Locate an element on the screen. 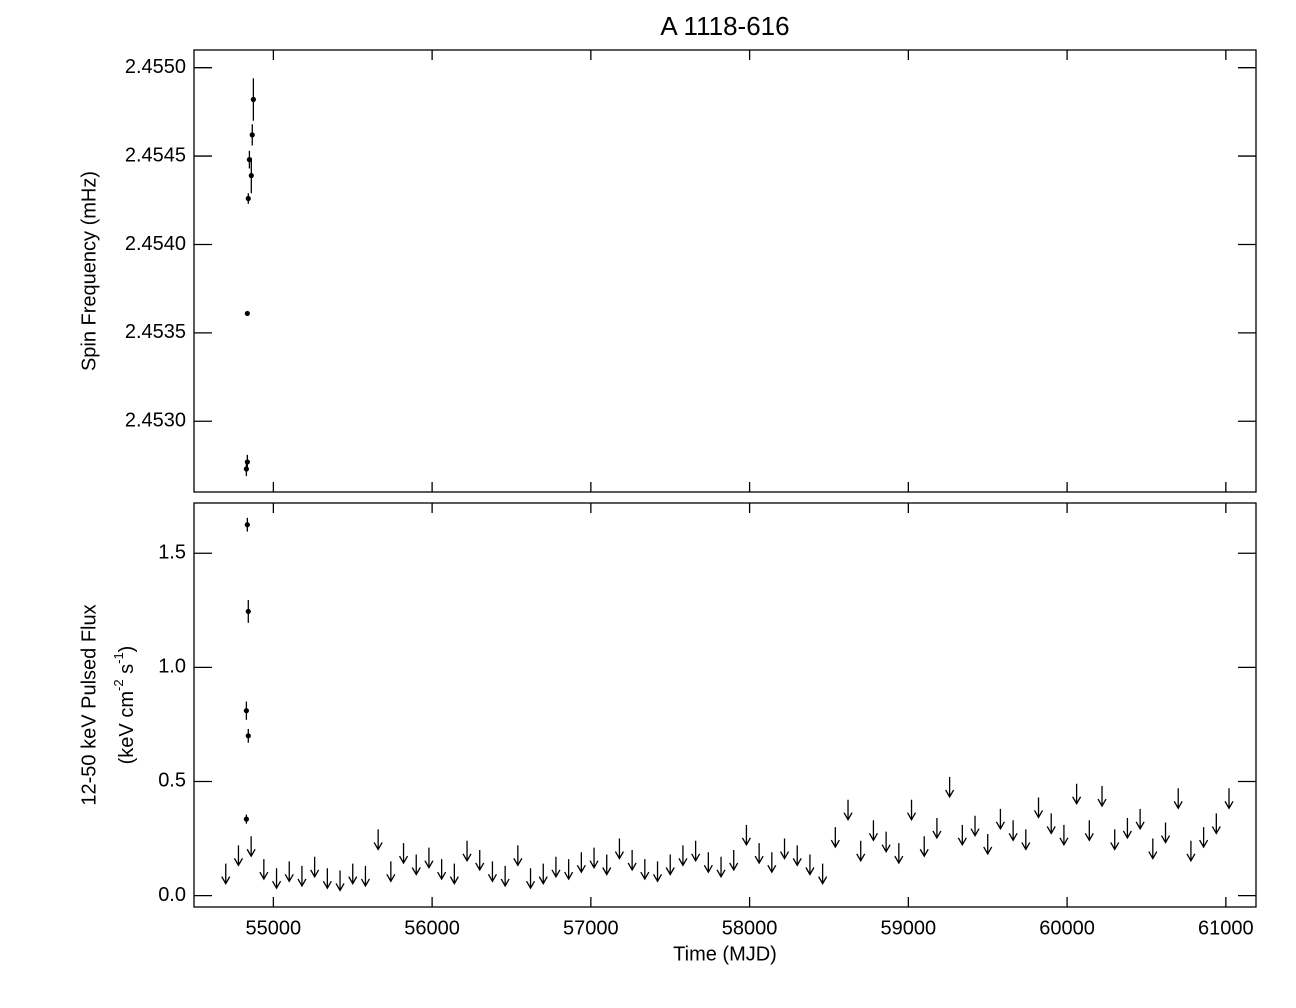 The height and width of the screenshot is (1008, 1296). x-tick-label: 60000 is located at coordinates (1067, 928).